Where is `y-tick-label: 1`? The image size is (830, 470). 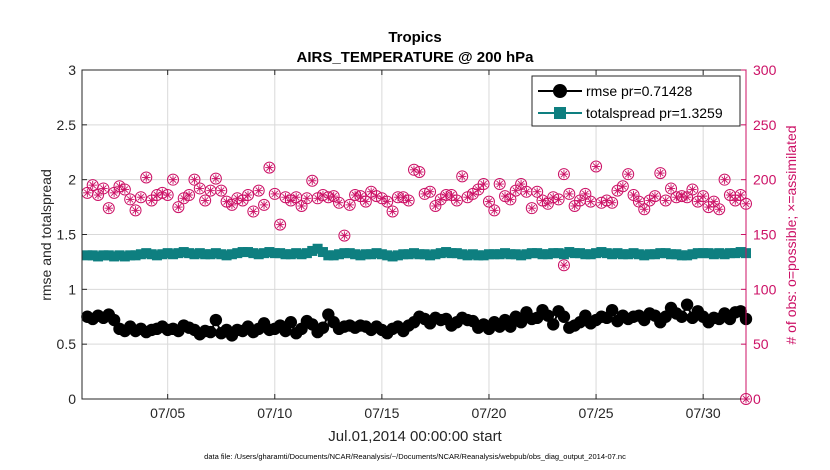 y-tick-label: 1 is located at coordinates (72, 289).